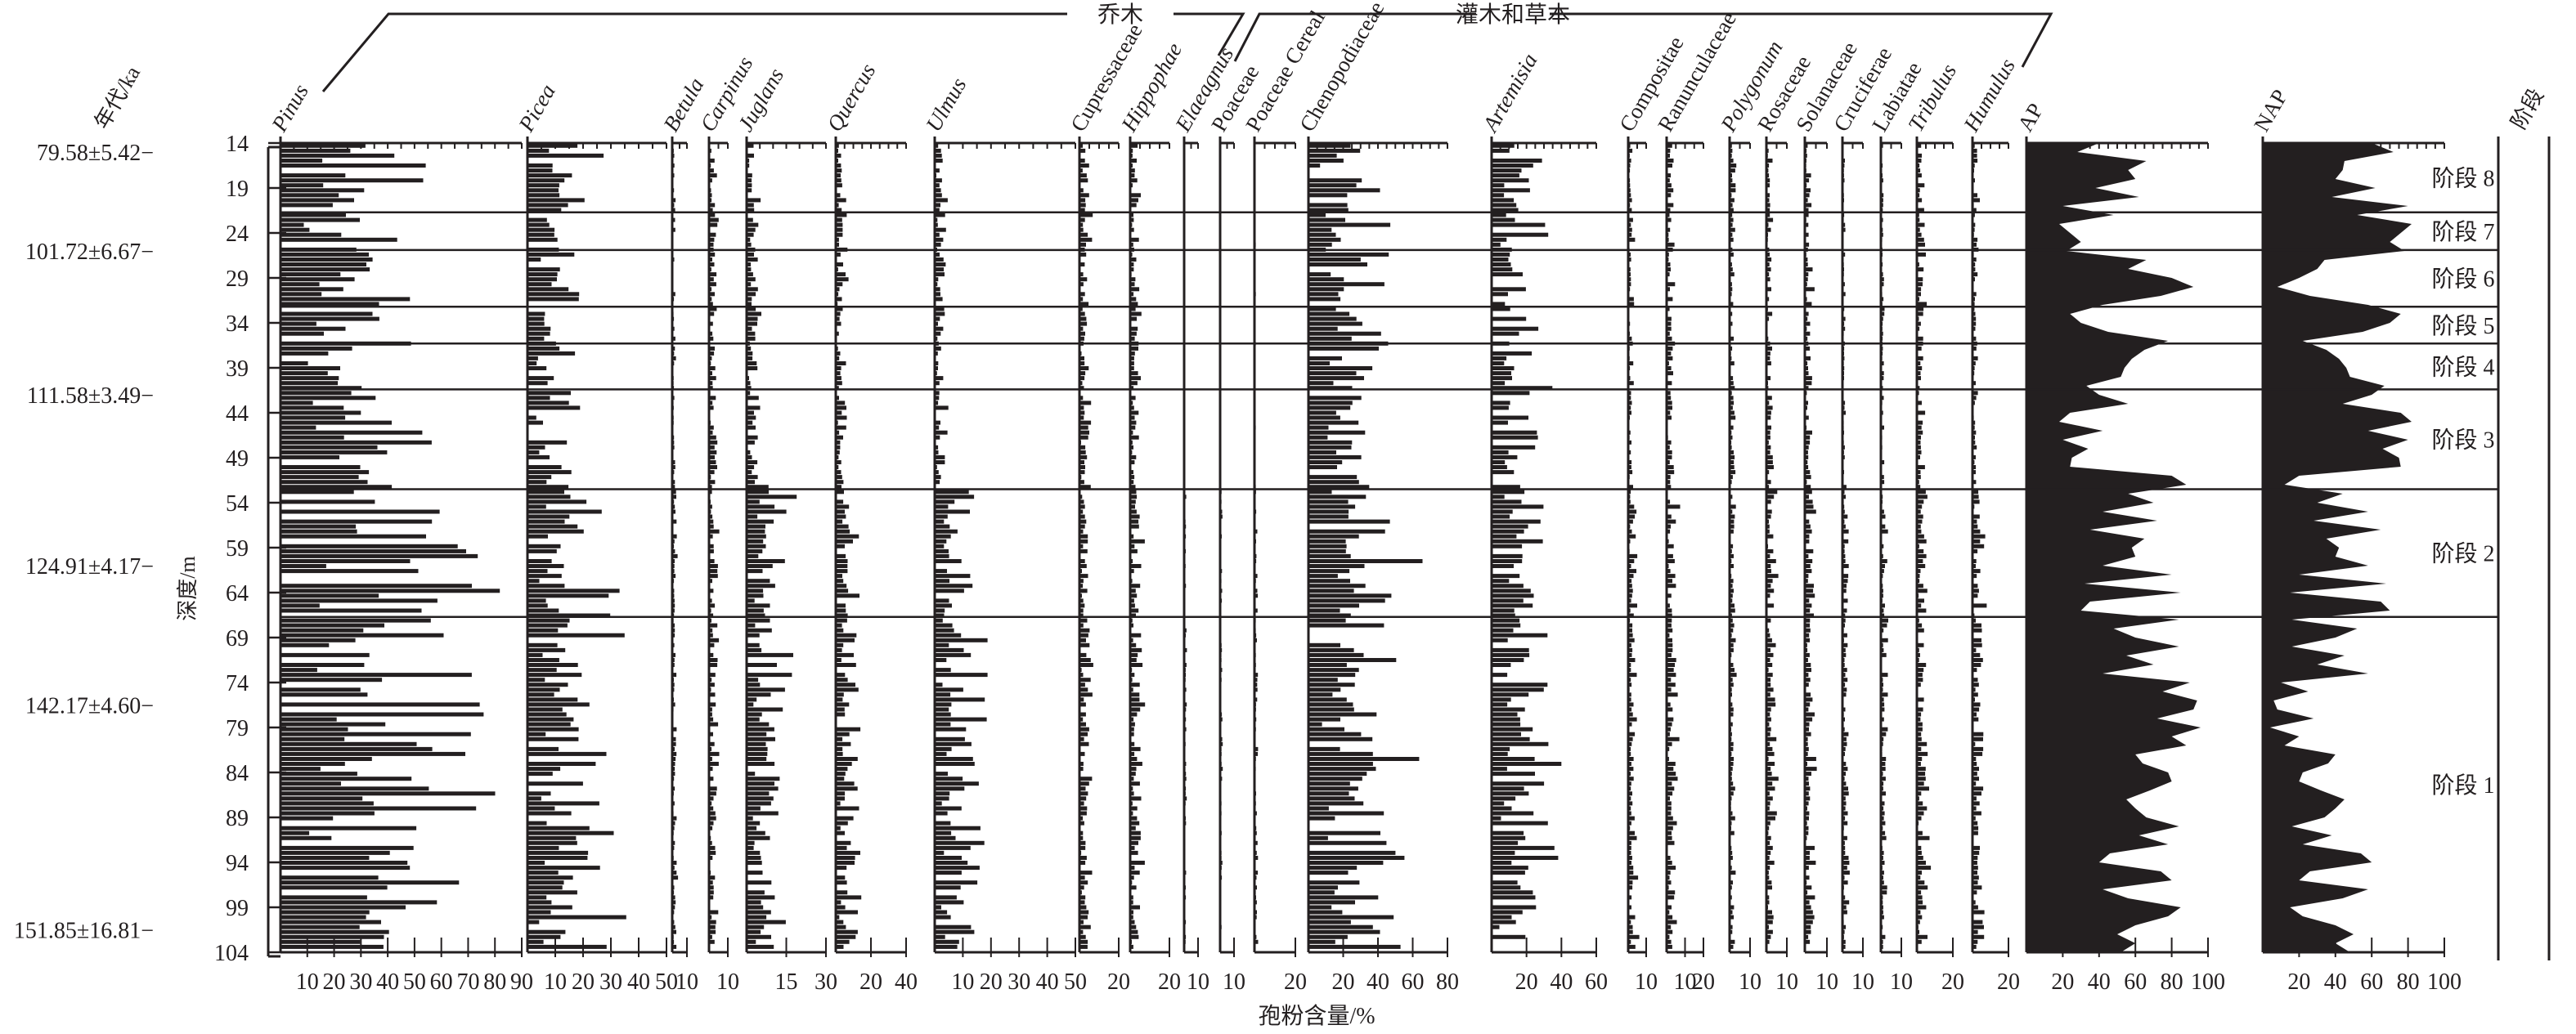 The width and height of the screenshot is (2576, 1034). I want to click on panel-poaceae: 10, so click(1231, 566).